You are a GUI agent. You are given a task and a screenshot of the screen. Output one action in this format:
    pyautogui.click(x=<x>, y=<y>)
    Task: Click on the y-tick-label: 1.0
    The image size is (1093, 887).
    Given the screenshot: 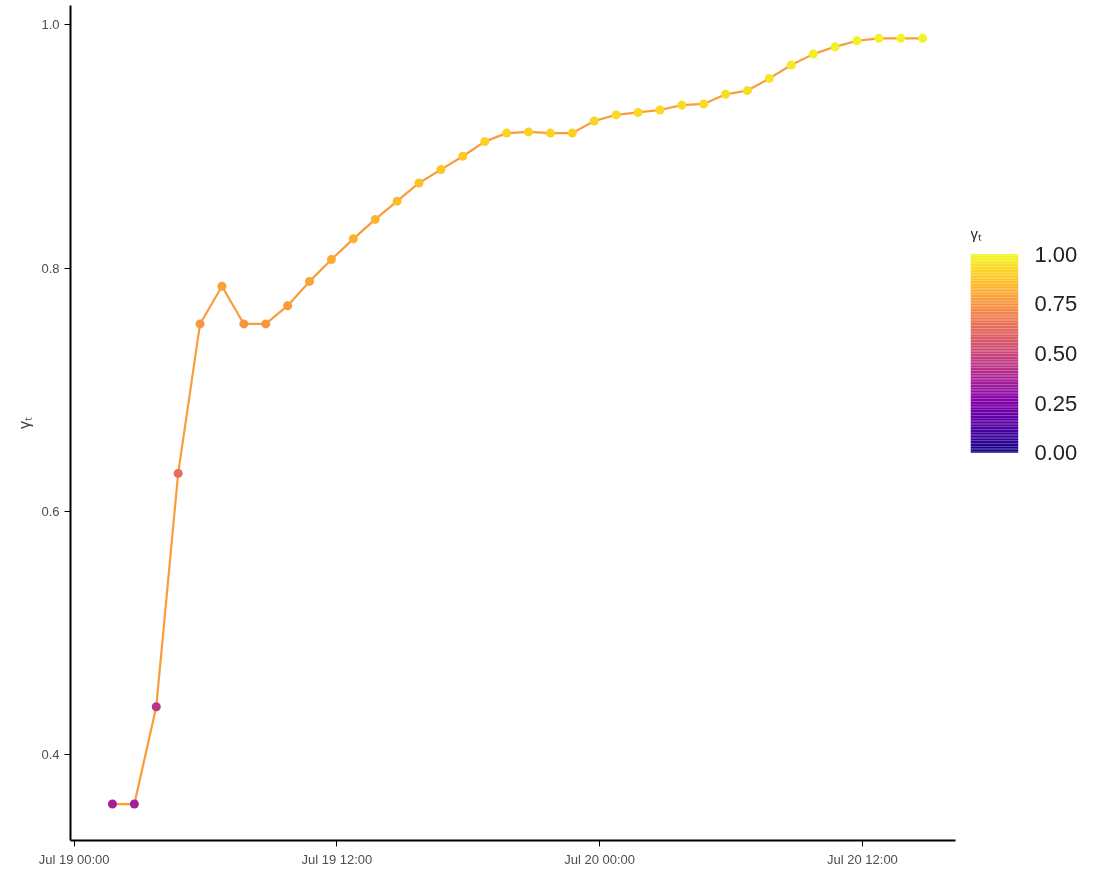 What is the action you would take?
    pyautogui.click(x=50, y=25)
    